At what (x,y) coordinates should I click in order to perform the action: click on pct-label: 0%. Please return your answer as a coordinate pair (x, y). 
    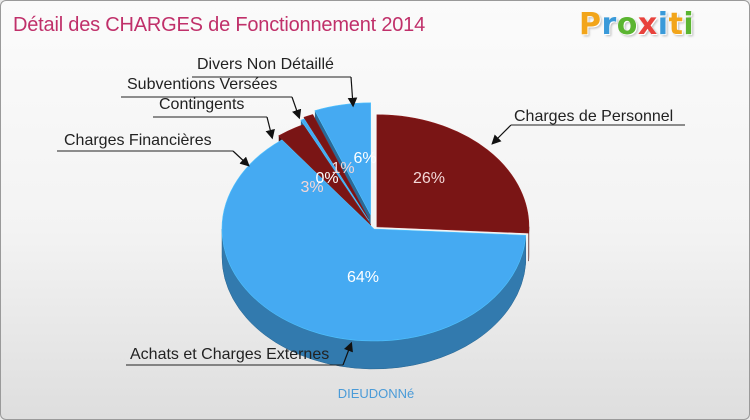
    Looking at the image, I should click on (326, 178).